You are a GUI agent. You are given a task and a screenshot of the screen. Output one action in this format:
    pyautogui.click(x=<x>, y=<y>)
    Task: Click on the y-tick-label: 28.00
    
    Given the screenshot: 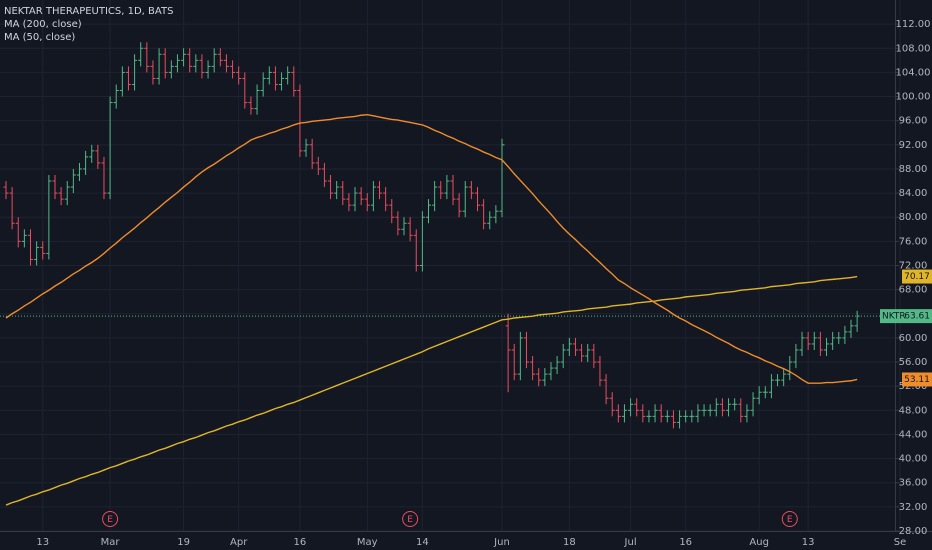 What is the action you would take?
    pyautogui.click(x=913, y=531)
    